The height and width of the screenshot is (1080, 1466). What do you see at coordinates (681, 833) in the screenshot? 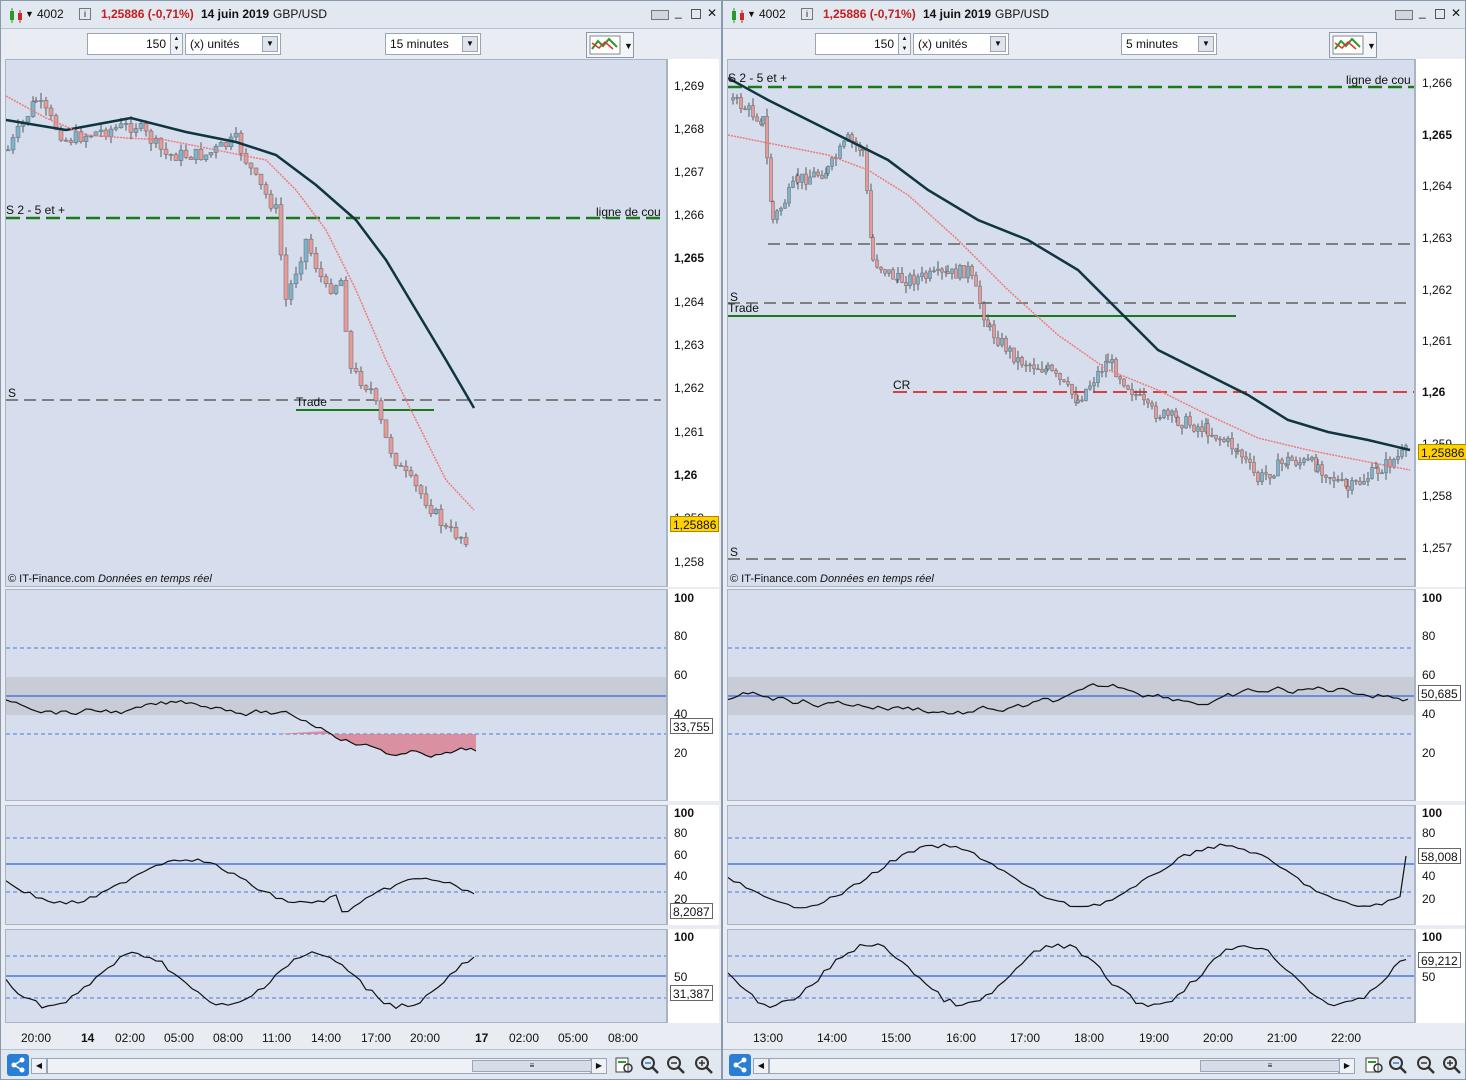
I see `indicator-tick: 80` at bounding box center [681, 833].